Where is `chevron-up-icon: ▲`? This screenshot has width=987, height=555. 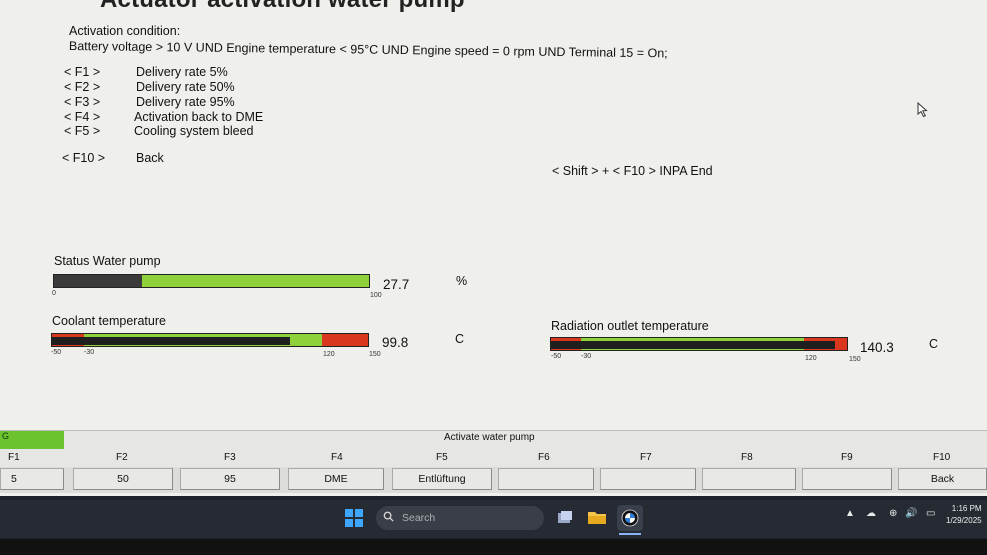
chevron-up-icon: ▲ is located at coordinates (850, 513).